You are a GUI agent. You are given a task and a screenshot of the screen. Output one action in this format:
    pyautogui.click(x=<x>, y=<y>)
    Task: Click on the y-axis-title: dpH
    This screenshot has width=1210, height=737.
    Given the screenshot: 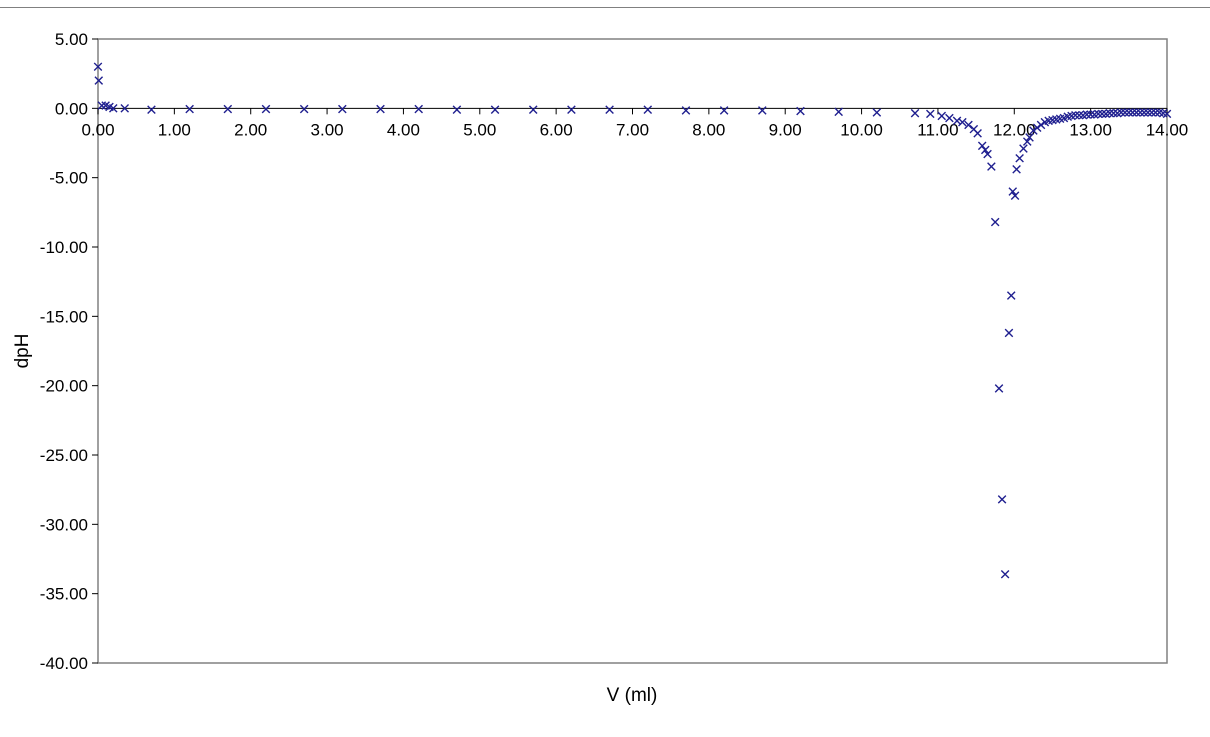 What is the action you would take?
    pyautogui.click(x=22, y=351)
    